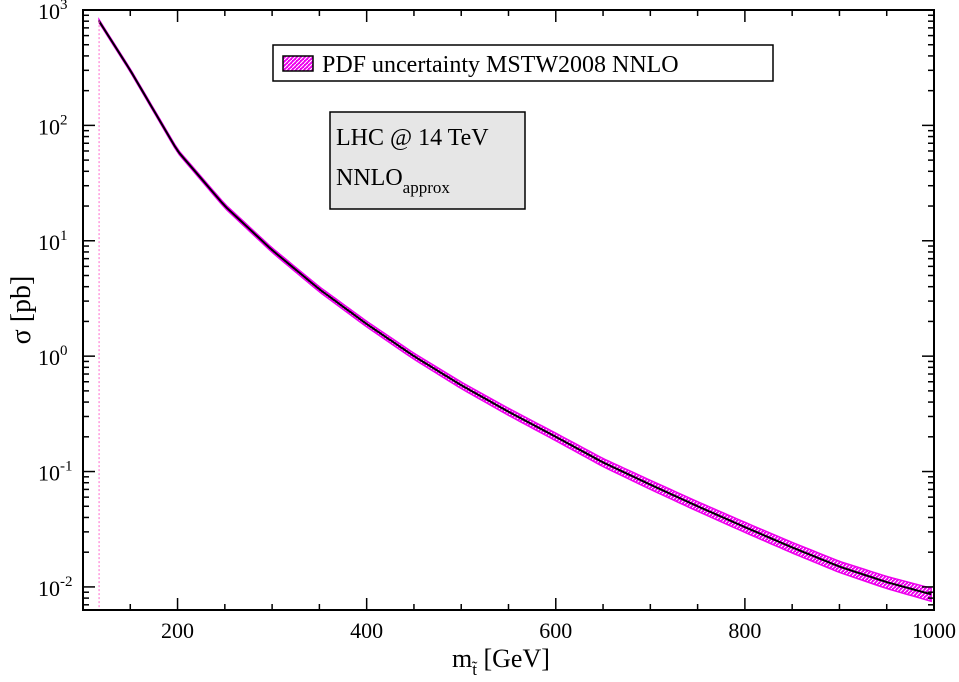  I want to click on x-tick-label: 600, so click(555, 630).